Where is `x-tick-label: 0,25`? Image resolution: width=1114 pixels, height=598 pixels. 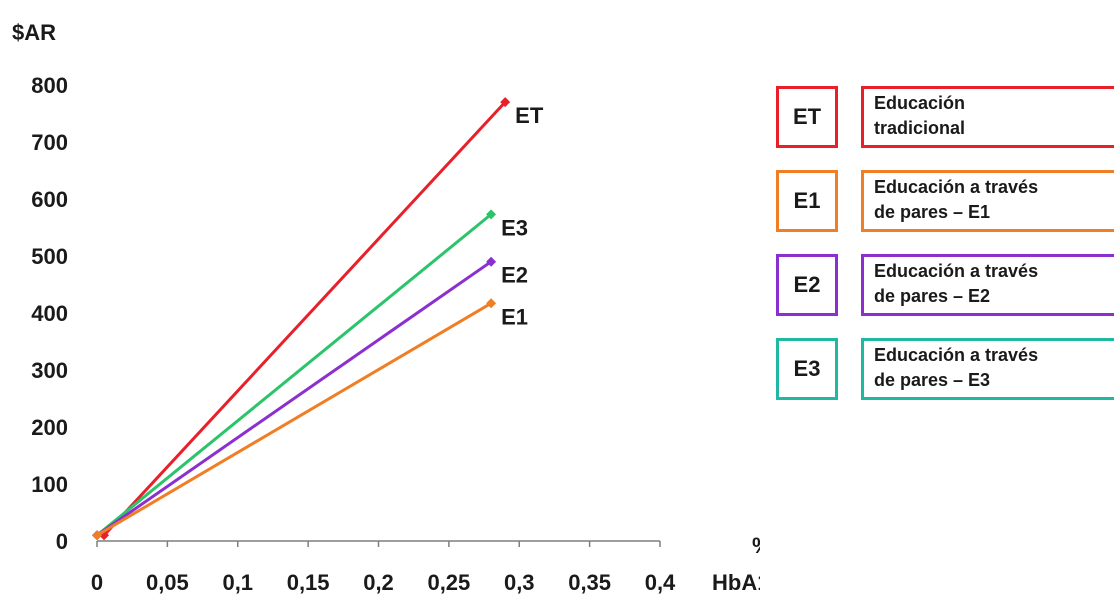 x-tick-label: 0,25 is located at coordinates (448, 582).